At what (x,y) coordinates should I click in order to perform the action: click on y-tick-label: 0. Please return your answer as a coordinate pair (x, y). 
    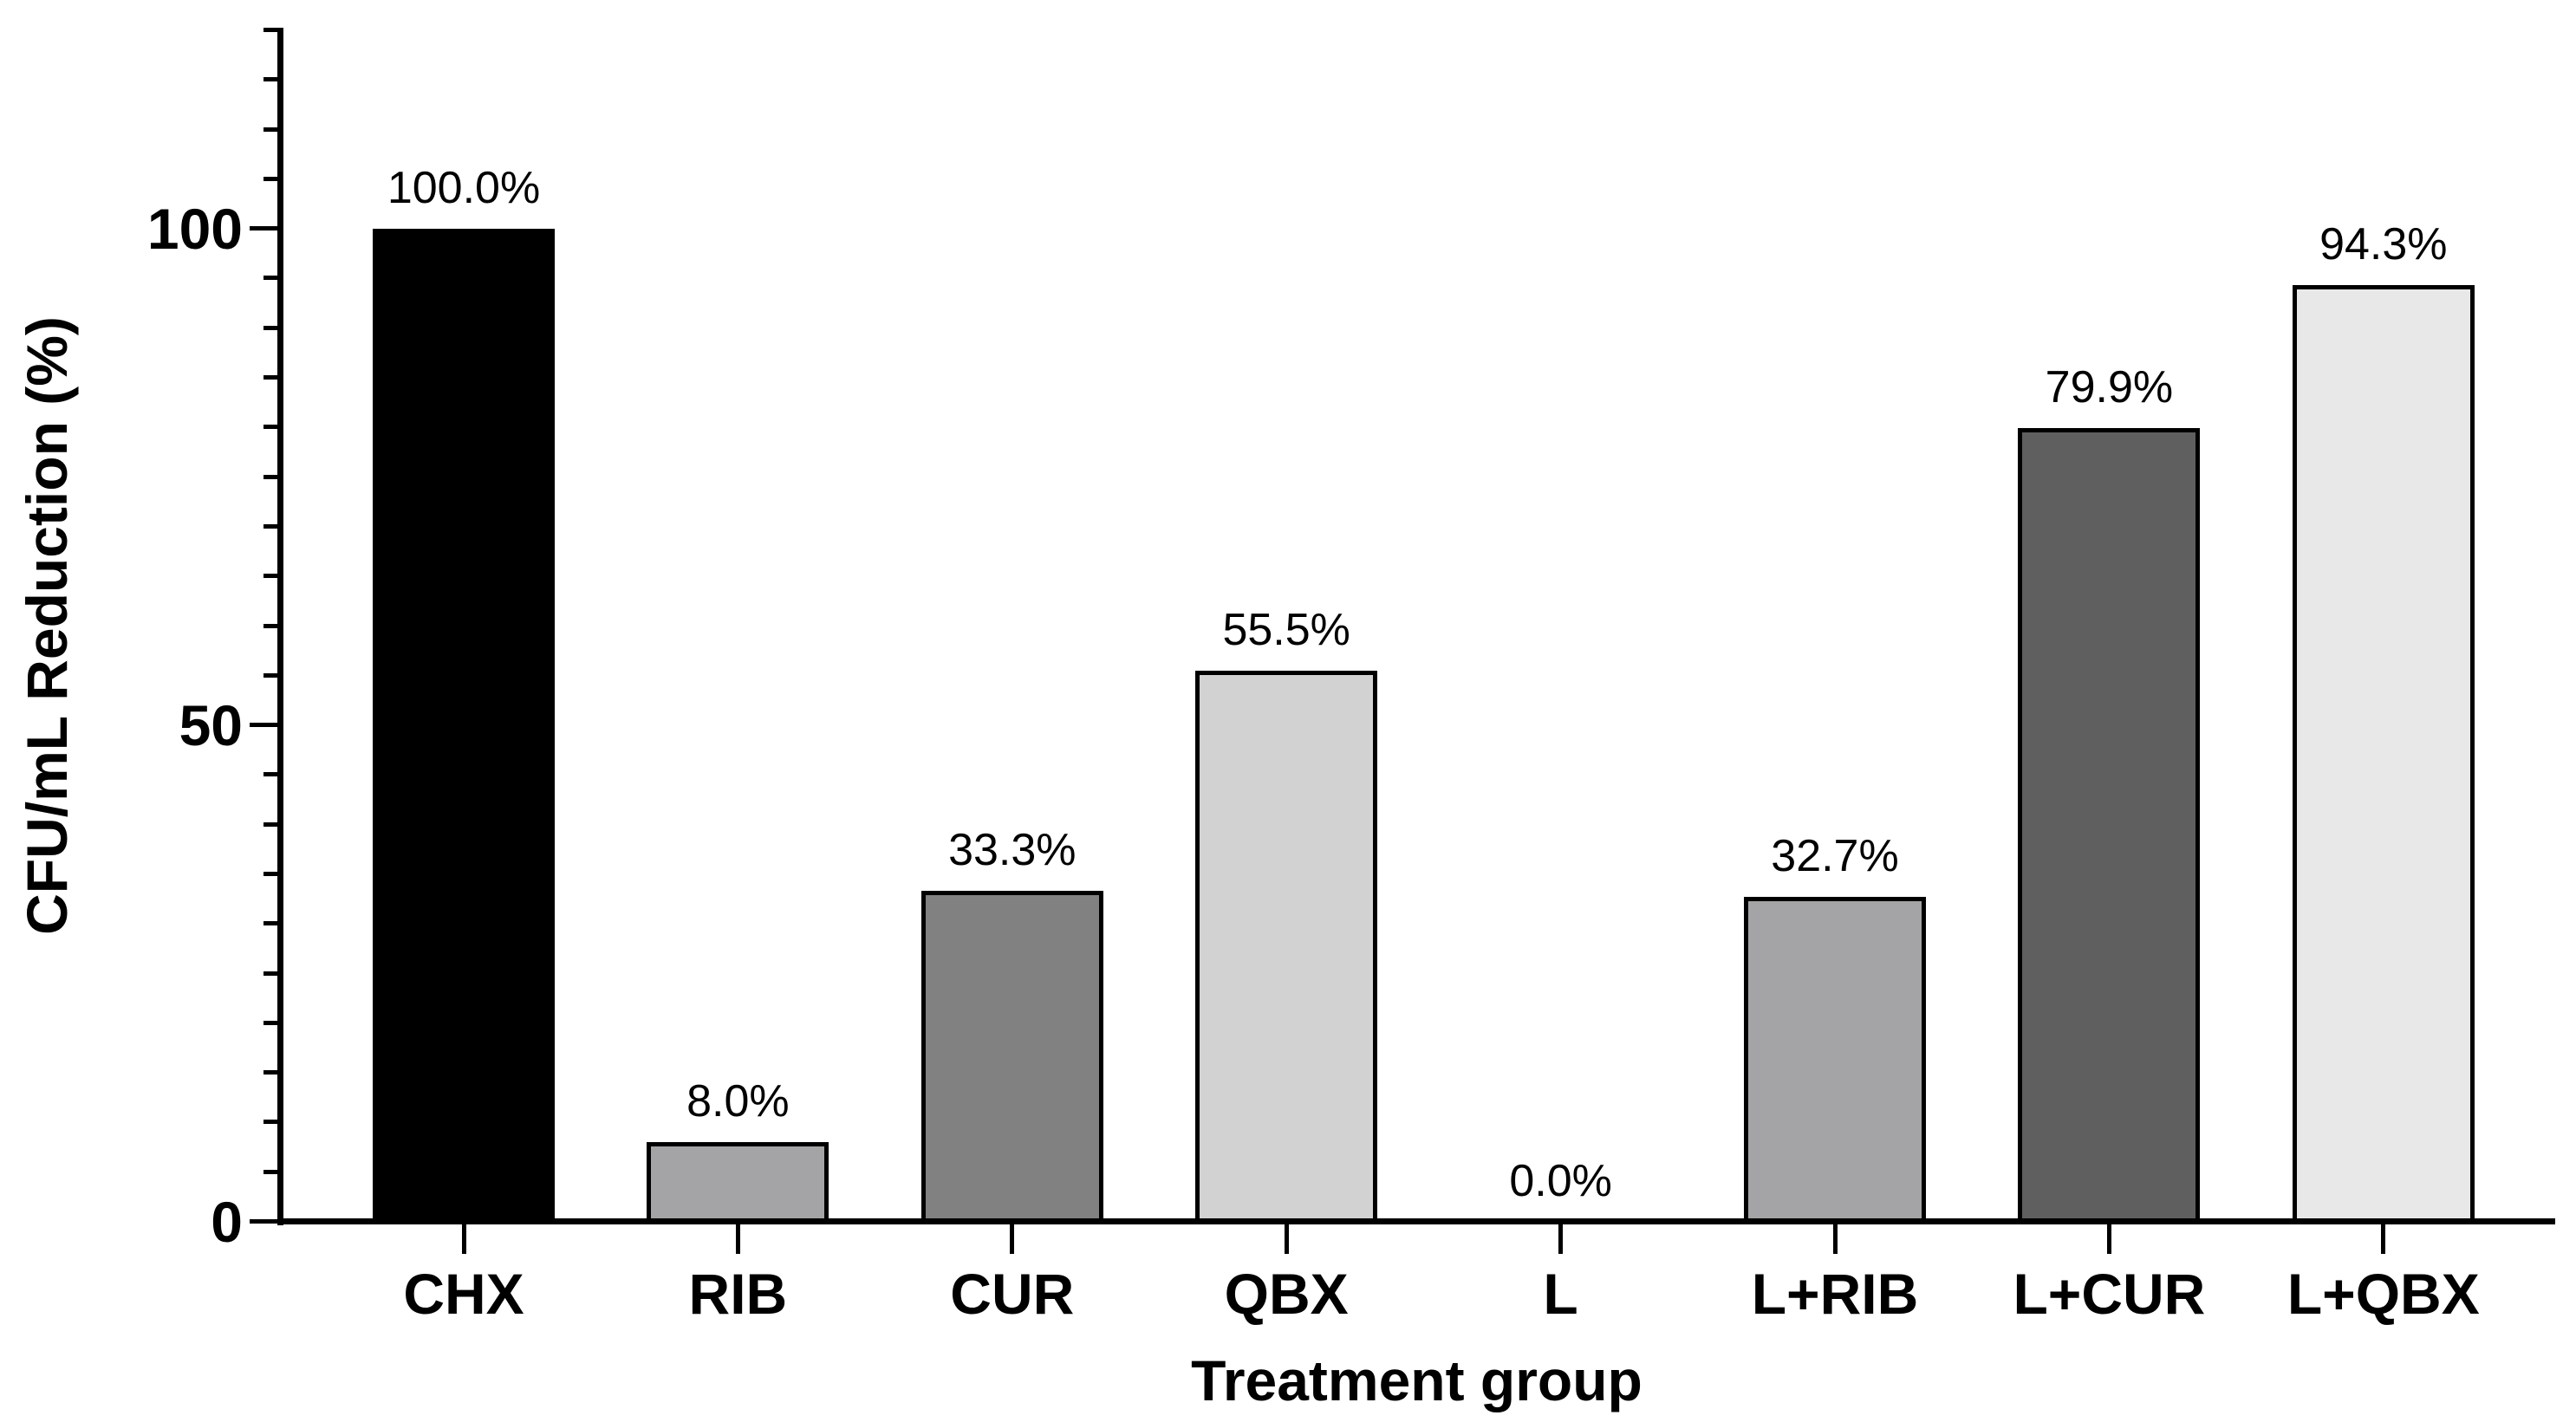
    Looking at the image, I should click on (227, 1221).